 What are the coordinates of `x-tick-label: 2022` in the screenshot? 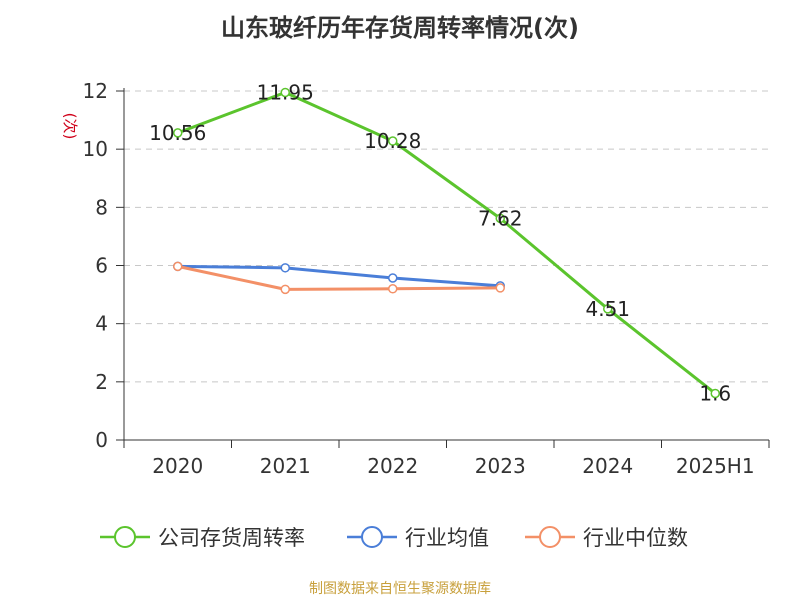 It's located at (392, 466).